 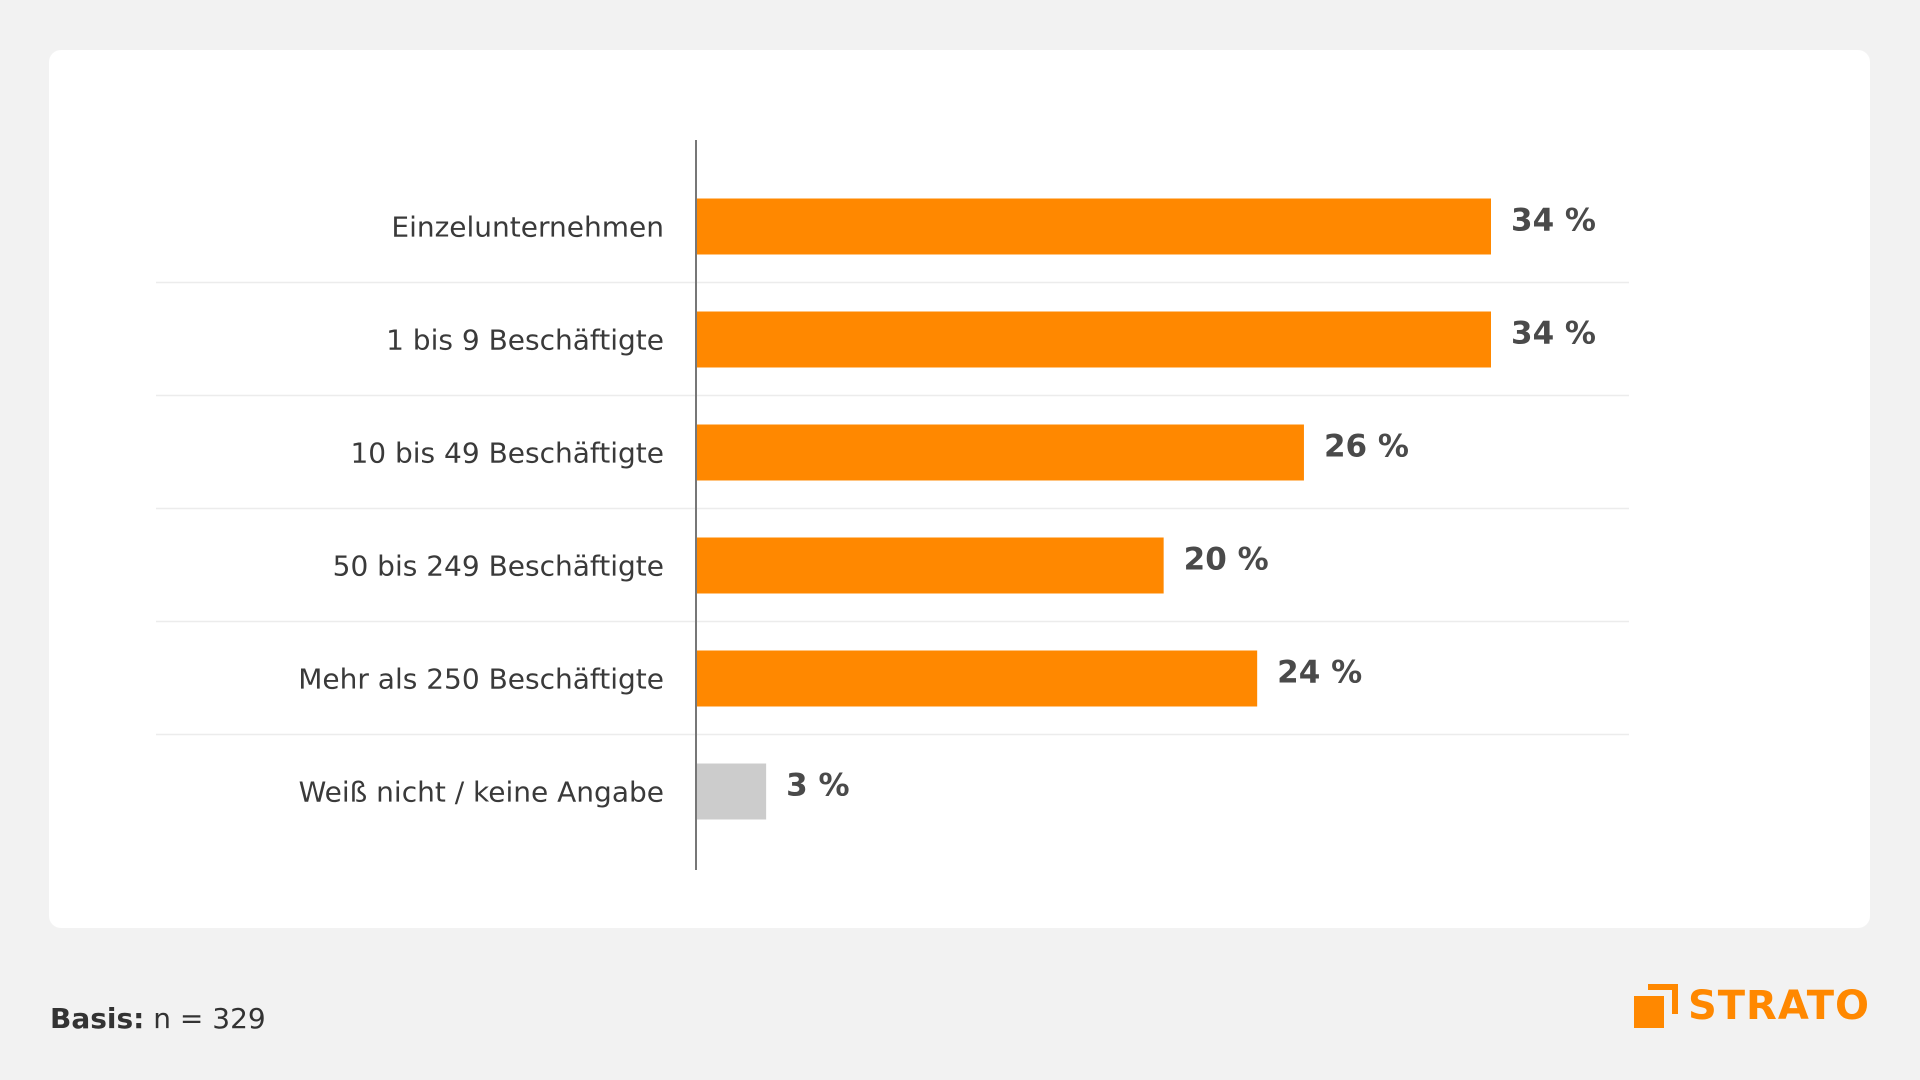 What do you see at coordinates (481, 679) in the screenshot?
I see `category-label: Mehr als 250 Beschäftigte` at bounding box center [481, 679].